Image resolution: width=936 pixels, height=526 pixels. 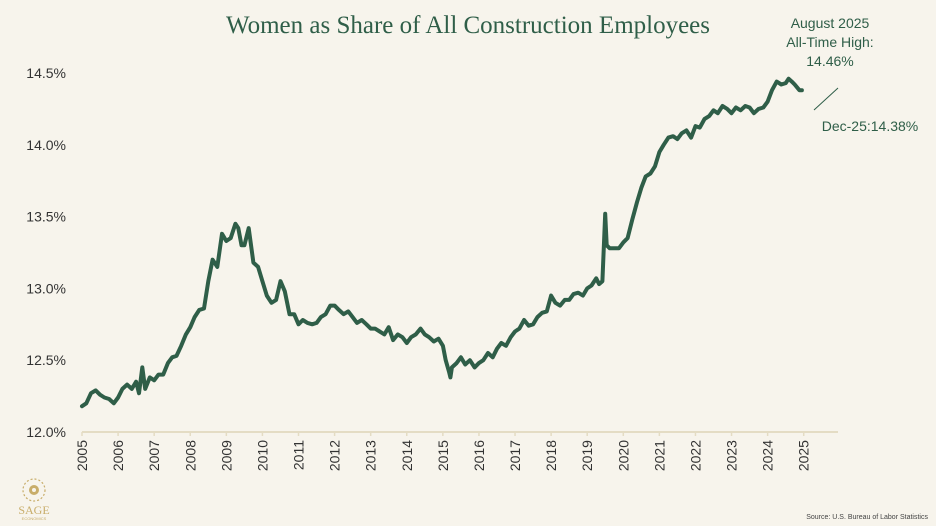 I want to click on sage-logo: SAGE ECONOMICS, so click(x=34, y=499).